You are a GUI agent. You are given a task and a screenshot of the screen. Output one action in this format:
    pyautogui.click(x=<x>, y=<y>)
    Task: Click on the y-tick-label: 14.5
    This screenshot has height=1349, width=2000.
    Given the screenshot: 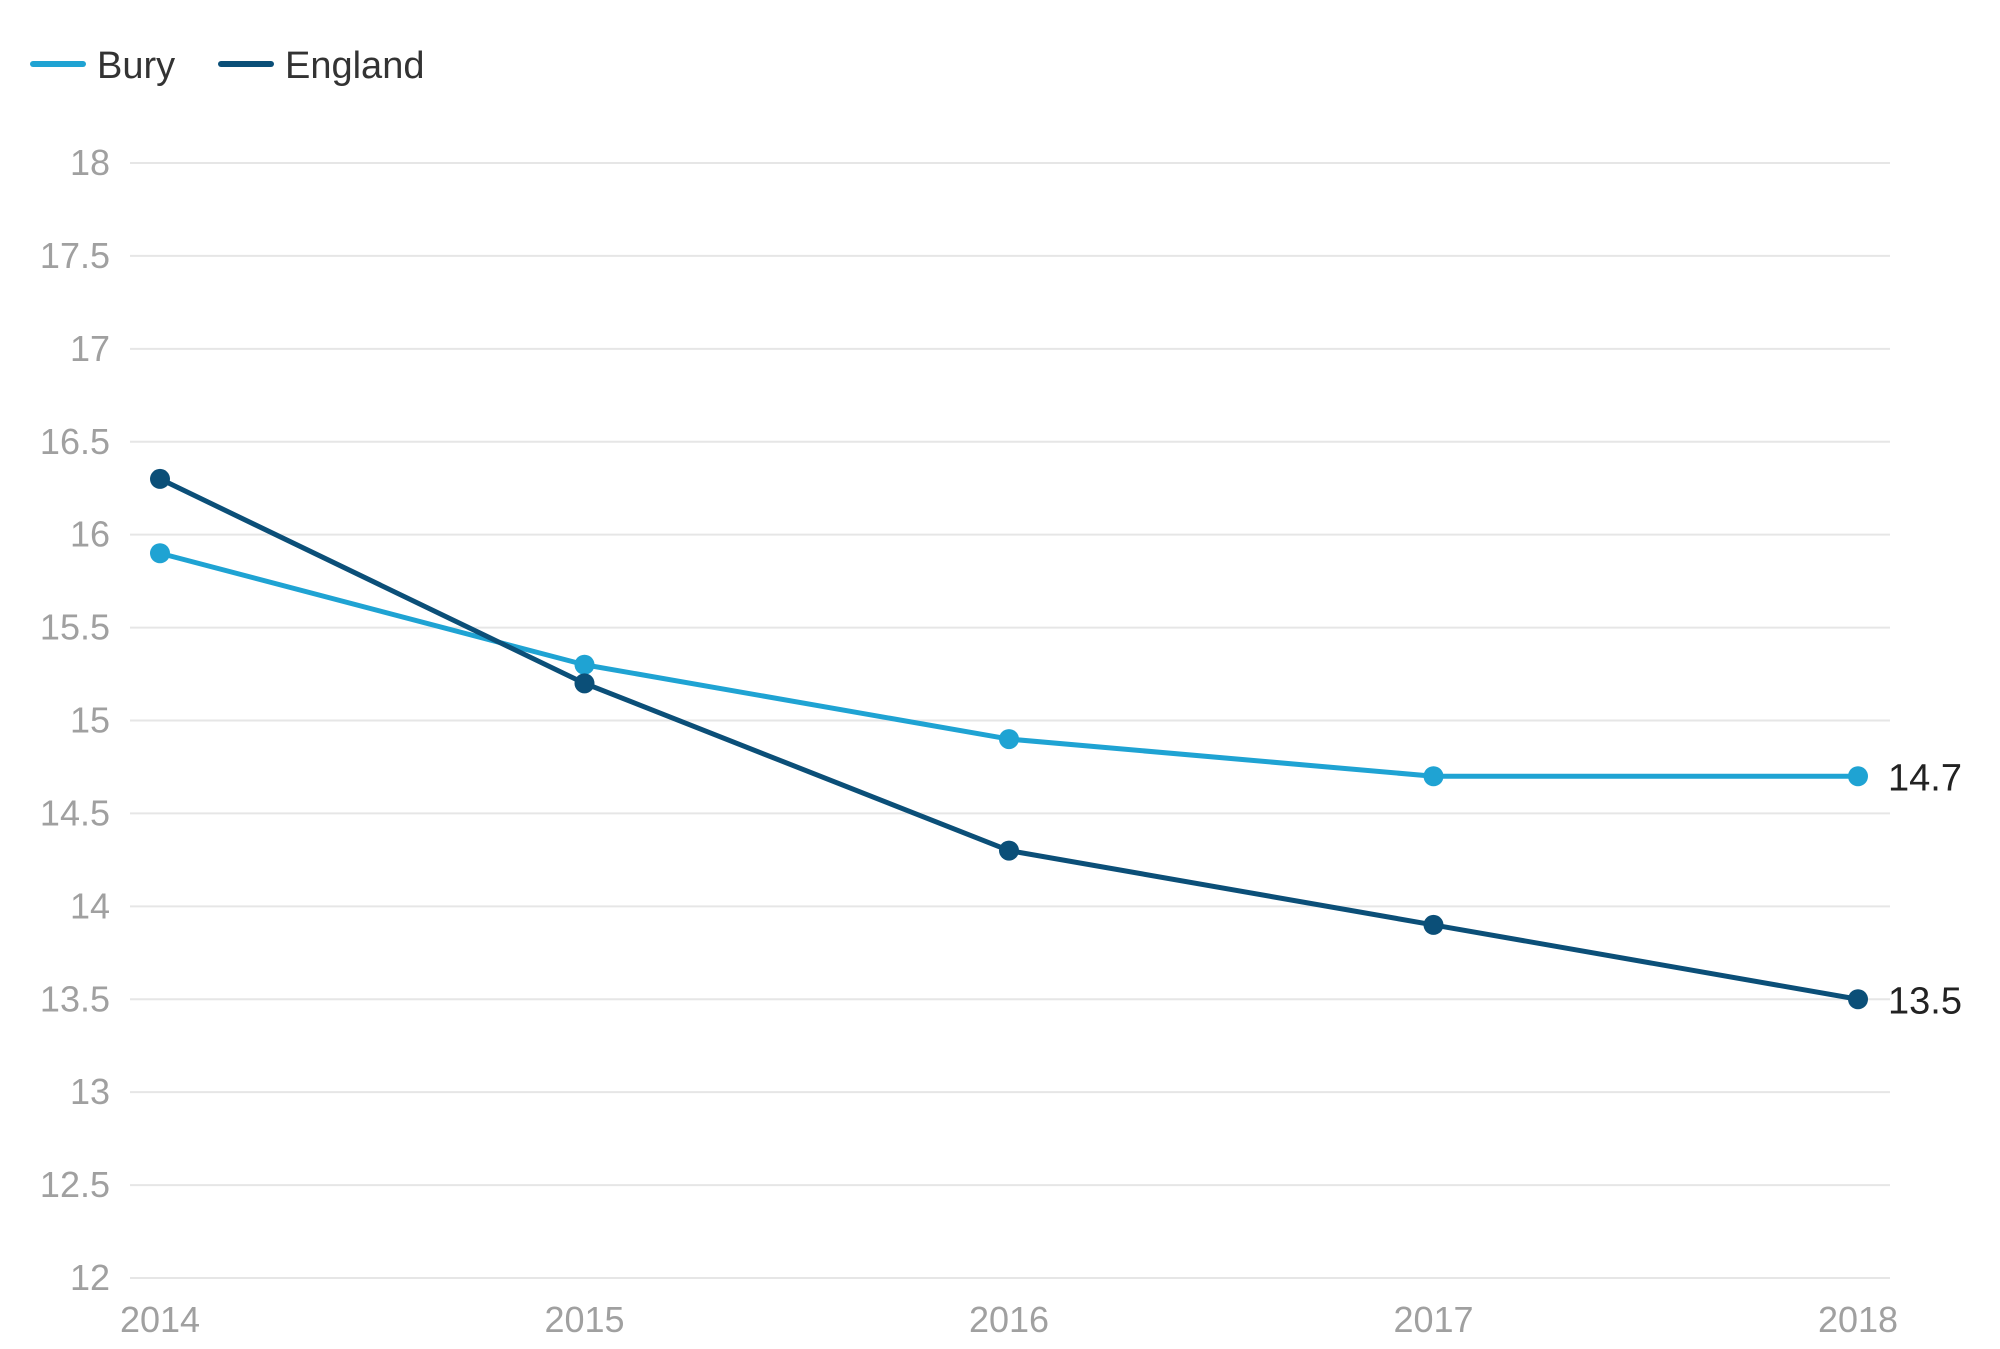 What is the action you would take?
    pyautogui.click(x=75, y=812)
    